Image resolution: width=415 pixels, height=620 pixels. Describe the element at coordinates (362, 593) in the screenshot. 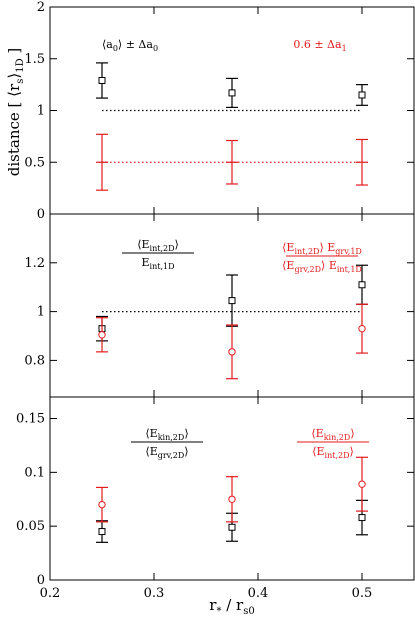

I see `xtick-label: 0.5` at that location.